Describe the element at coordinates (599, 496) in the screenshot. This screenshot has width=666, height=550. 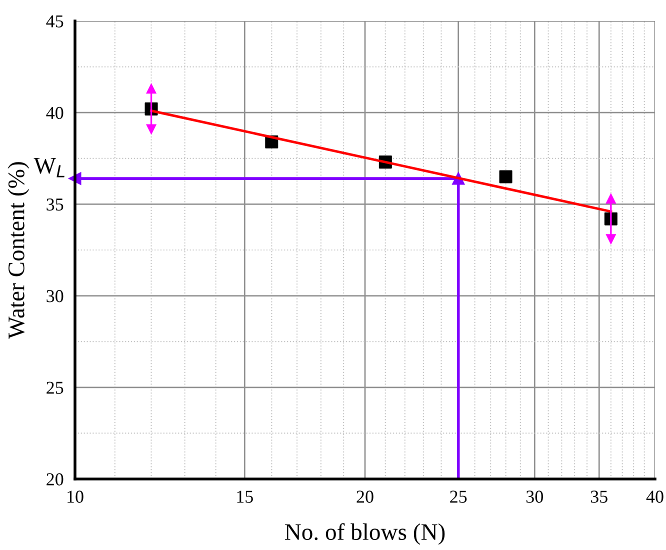
I see `x-tick-label: 35` at that location.